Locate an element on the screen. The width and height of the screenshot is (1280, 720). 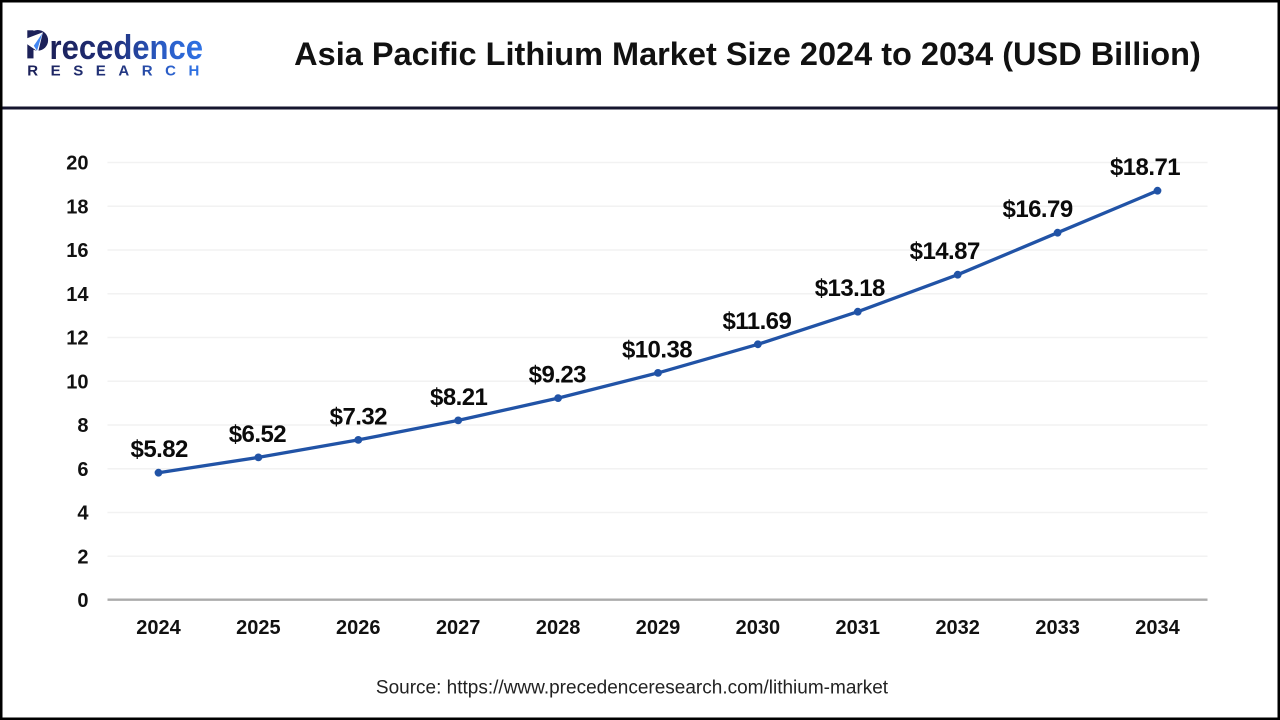
svg-text: $8.21 is located at coordinates (459, 397).